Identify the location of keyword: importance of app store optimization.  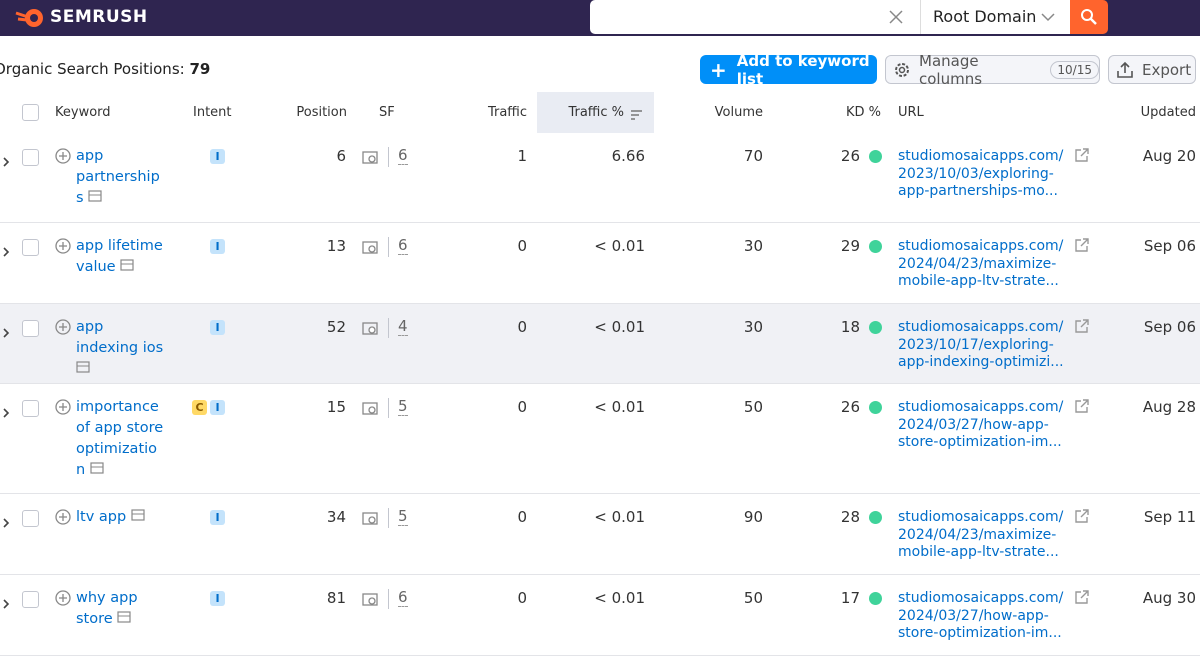
(120, 439).